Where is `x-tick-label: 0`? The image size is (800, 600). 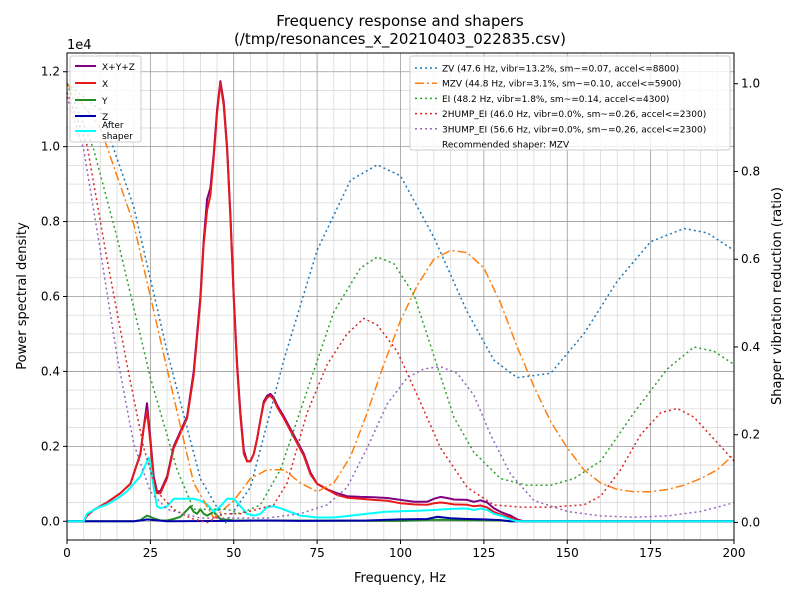 x-tick-label: 0 is located at coordinates (67, 553).